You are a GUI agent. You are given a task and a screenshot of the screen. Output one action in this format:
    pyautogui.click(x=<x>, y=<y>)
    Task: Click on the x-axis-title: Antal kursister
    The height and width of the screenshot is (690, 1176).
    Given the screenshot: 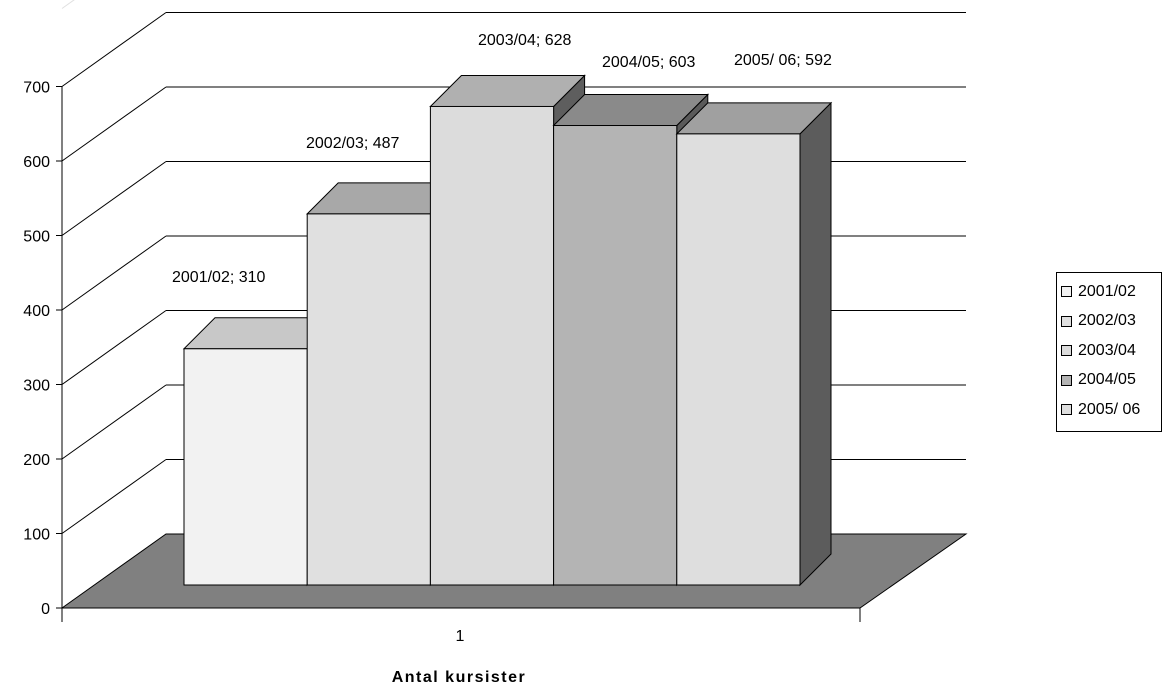 What is the action you would take?
    pyautogui.click(x=459, y=677)
    